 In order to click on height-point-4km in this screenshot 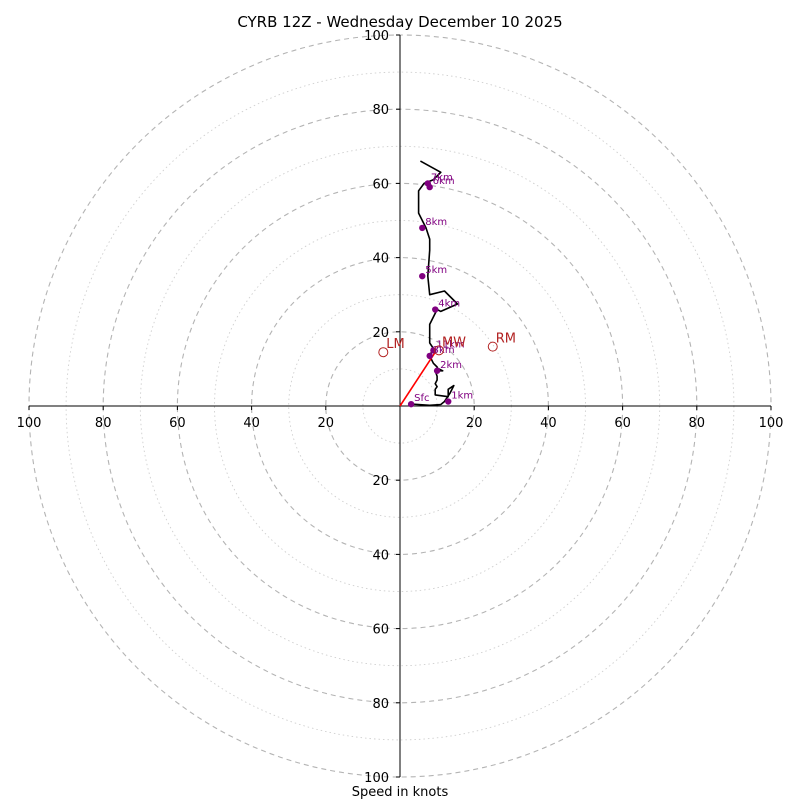, I will do `click(435, 309)`.